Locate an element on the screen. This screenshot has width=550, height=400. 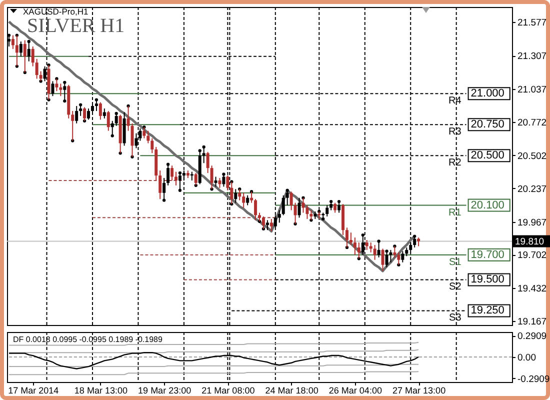
annotation: 19.700 is located at coordinates (487, 254).